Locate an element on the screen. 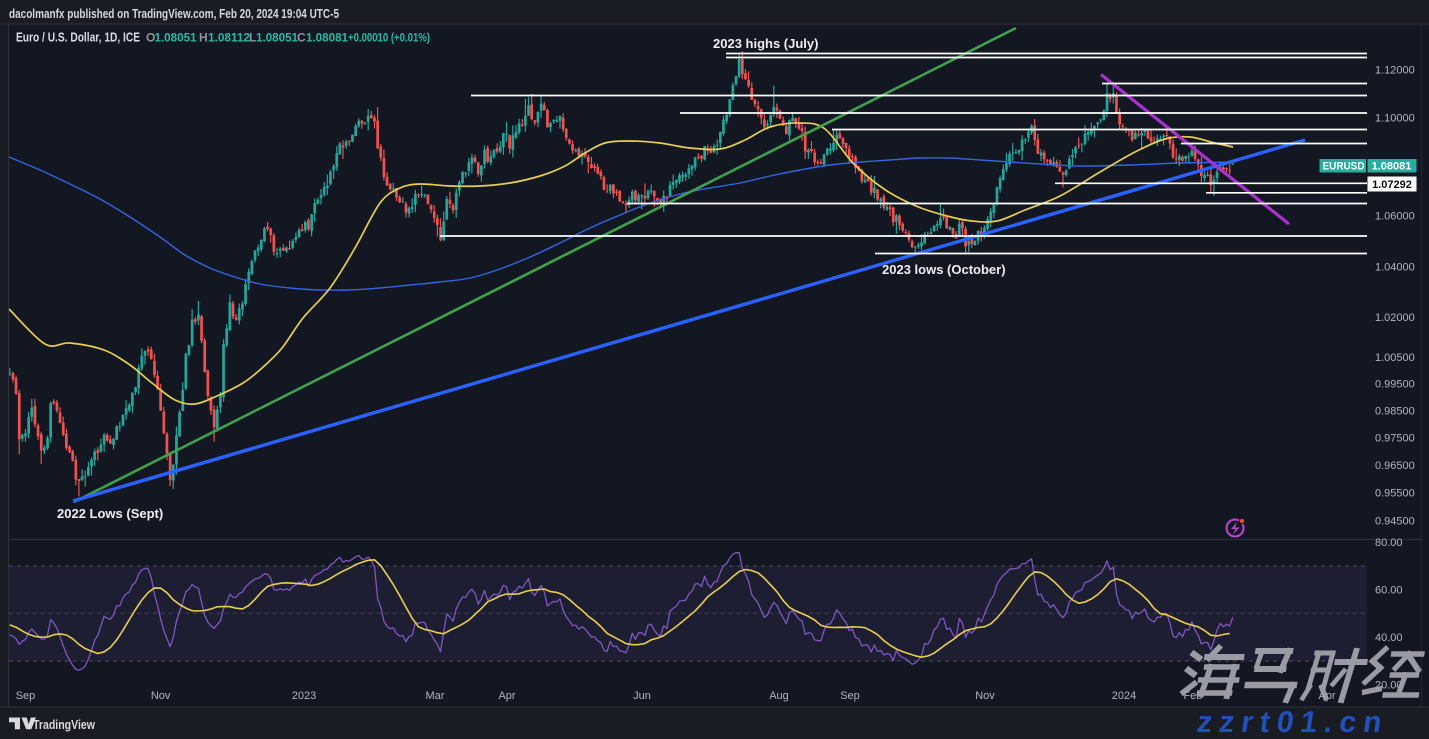 The height and width of the screenshot is (739, 1429). svg-text: 0.99500 is located at coordinates (1395, 385).